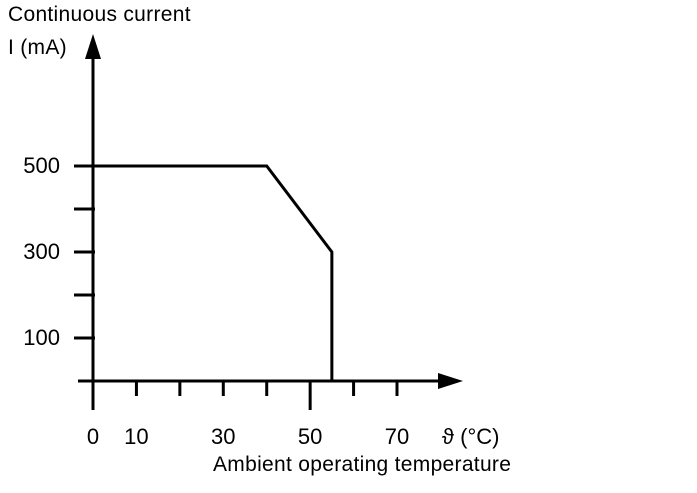  I want to click on x-axis-arrowhead, so click(450, 381).